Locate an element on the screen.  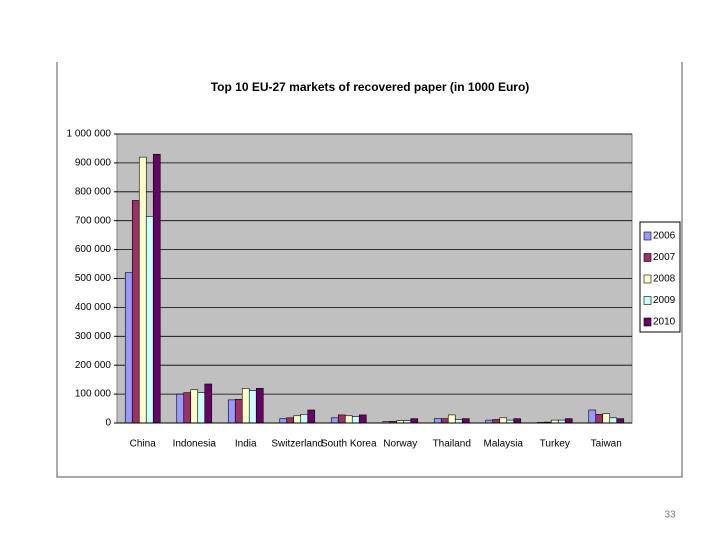
page-number: 33 is located at coordinates (670, 515).